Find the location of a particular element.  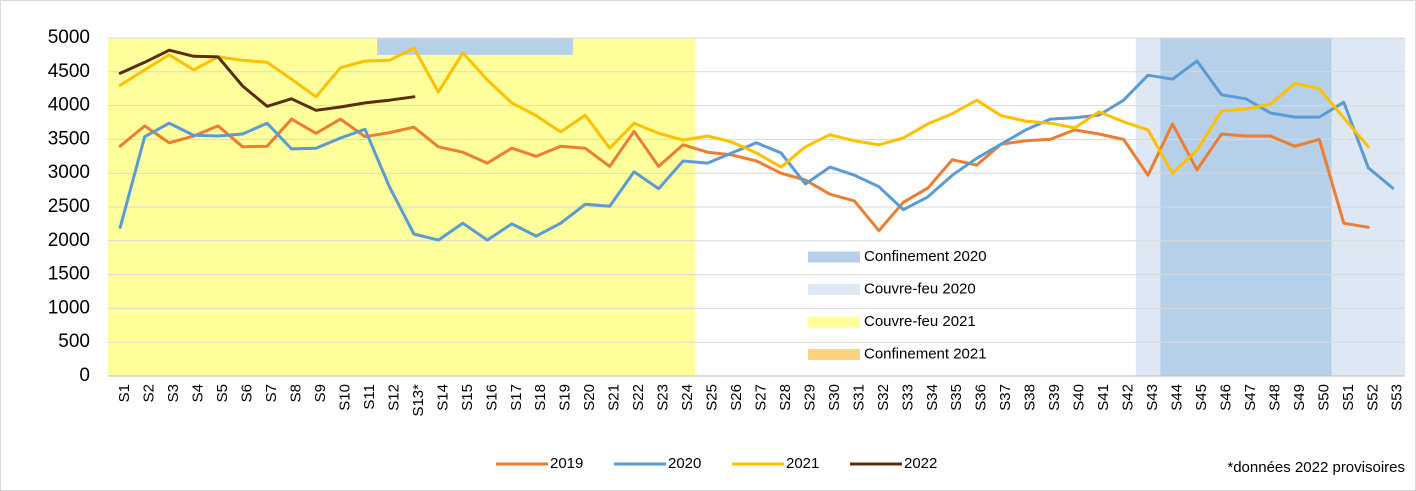

x-tick-label: S52 is located at coordinates (1372, 397).